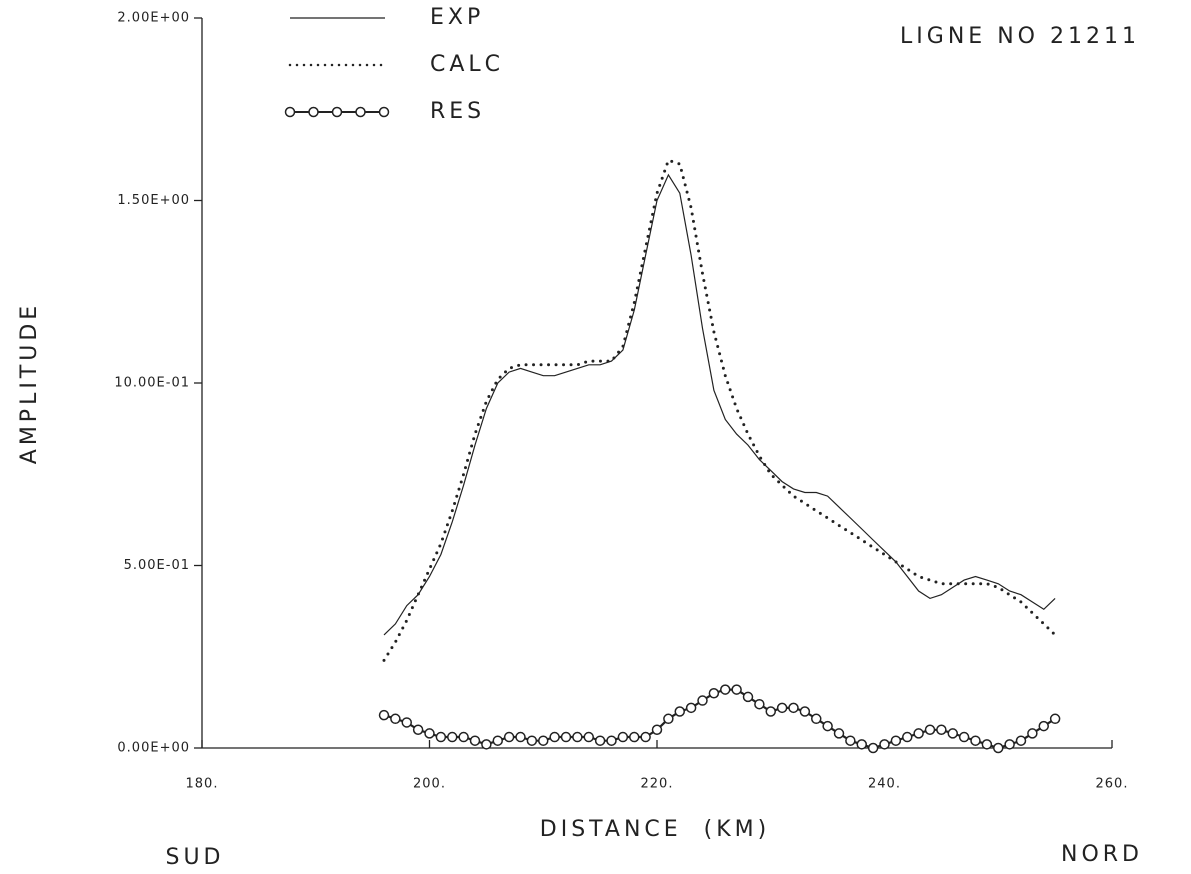 This screenshot has height=874, width=1191. I want to click on legend-label: EXP, so click(457, 17).